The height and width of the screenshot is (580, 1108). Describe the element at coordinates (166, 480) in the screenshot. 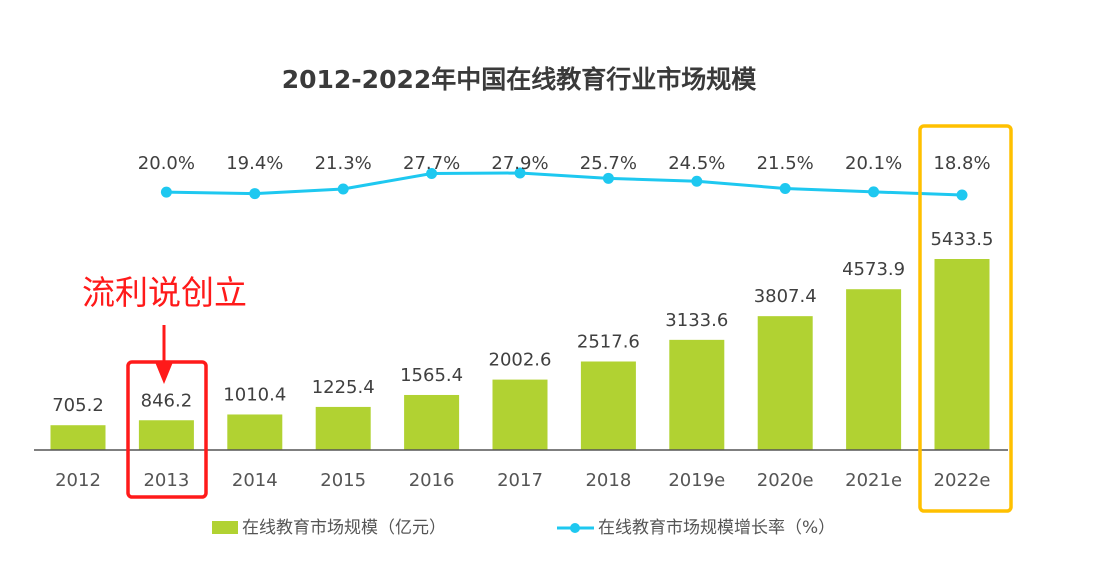

I see `x-tick-label: 2013` at that location.